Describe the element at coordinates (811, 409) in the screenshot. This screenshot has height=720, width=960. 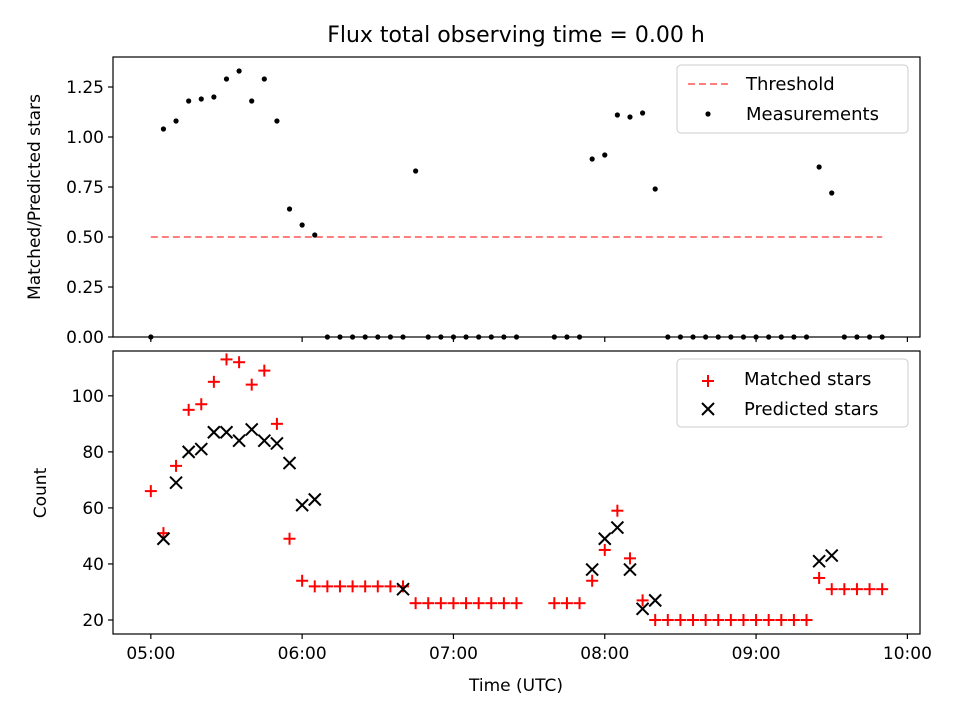
I see `legend-predicted-label: Predicted stars` at that location.